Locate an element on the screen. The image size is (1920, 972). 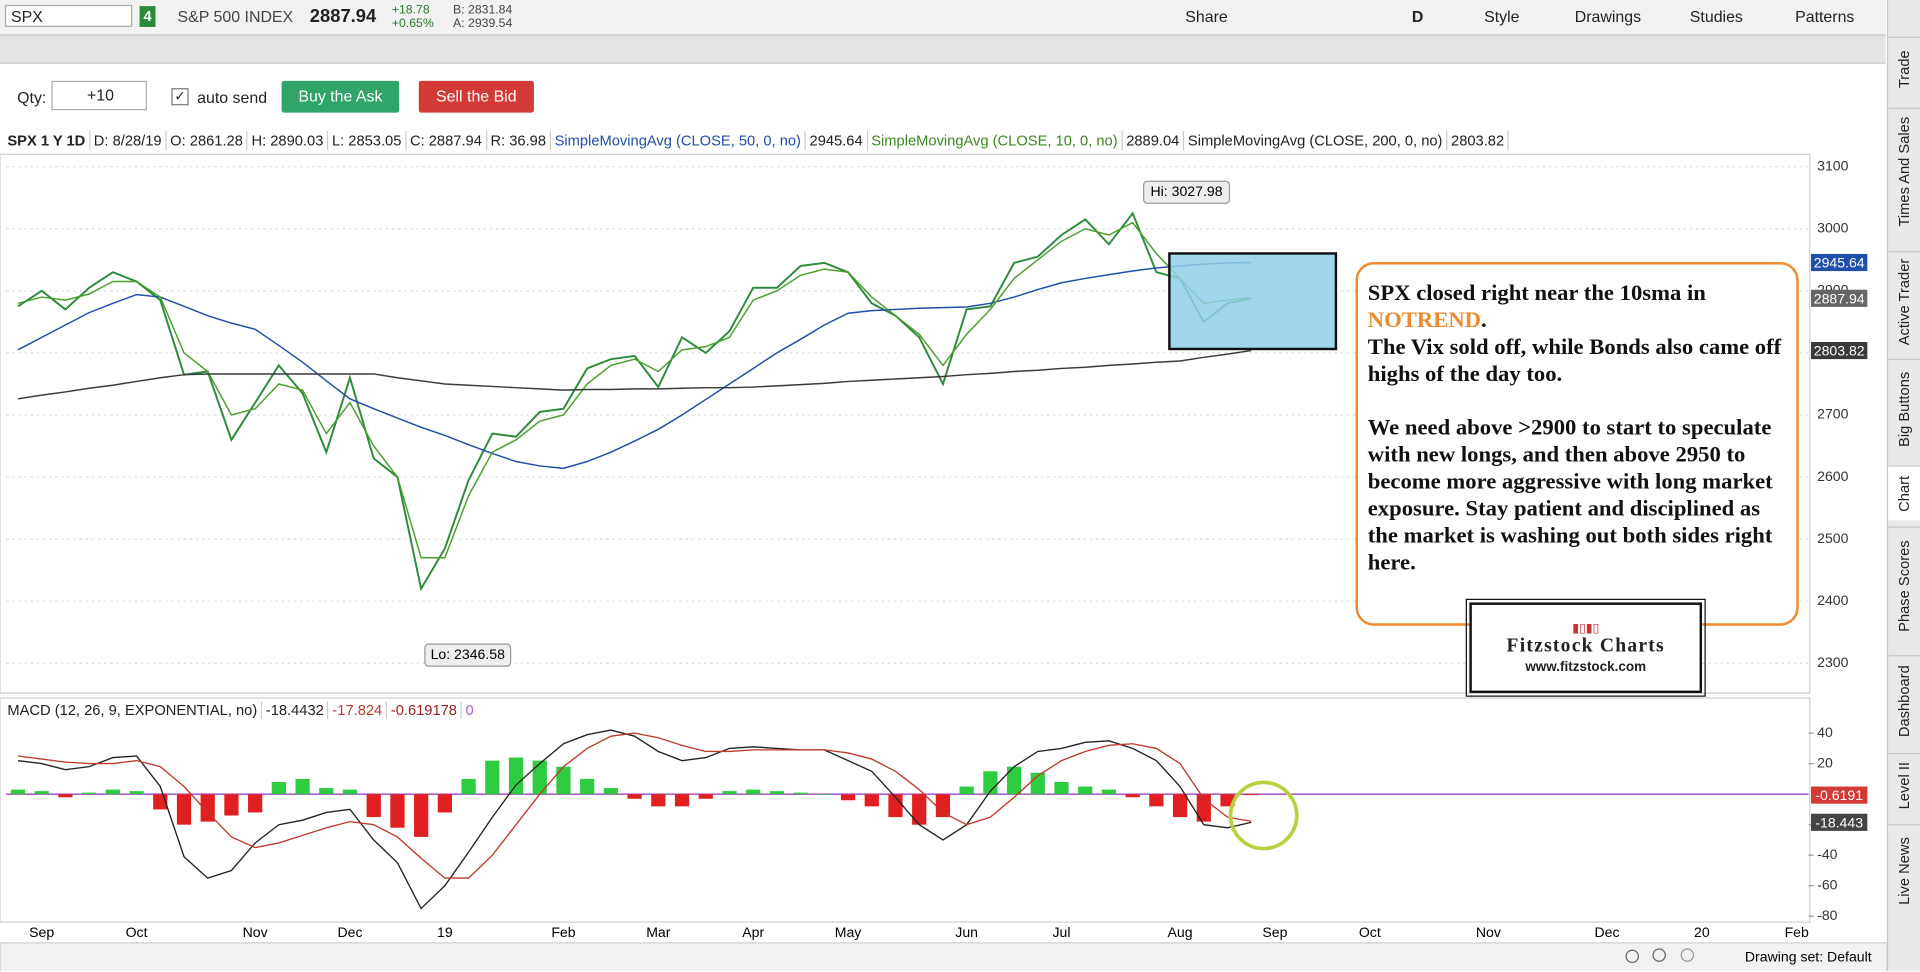
sidebar-tab: Dashboard is located at coordinates (1904, 701).